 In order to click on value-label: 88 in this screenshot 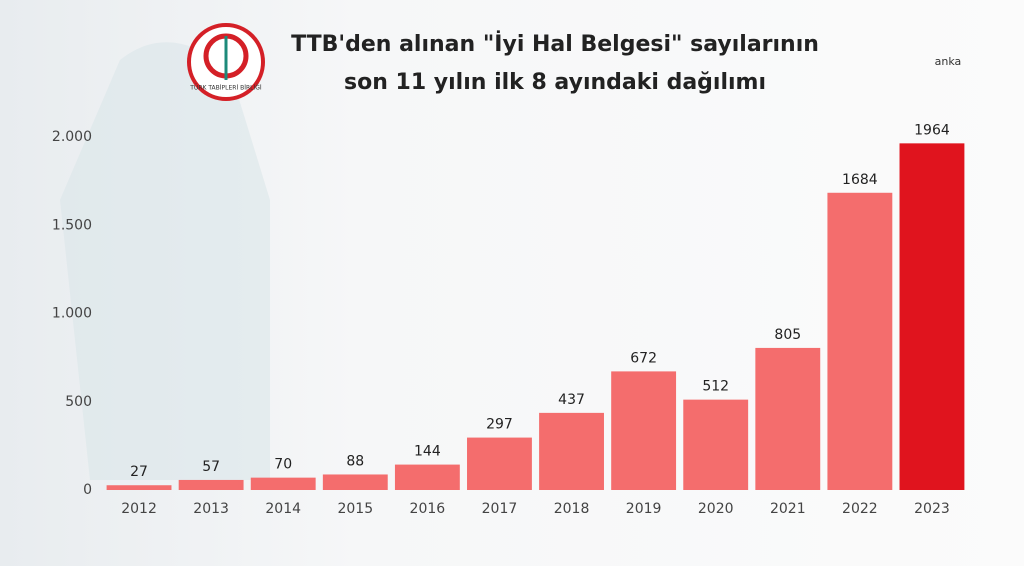, I will do `click(355, 461)`.